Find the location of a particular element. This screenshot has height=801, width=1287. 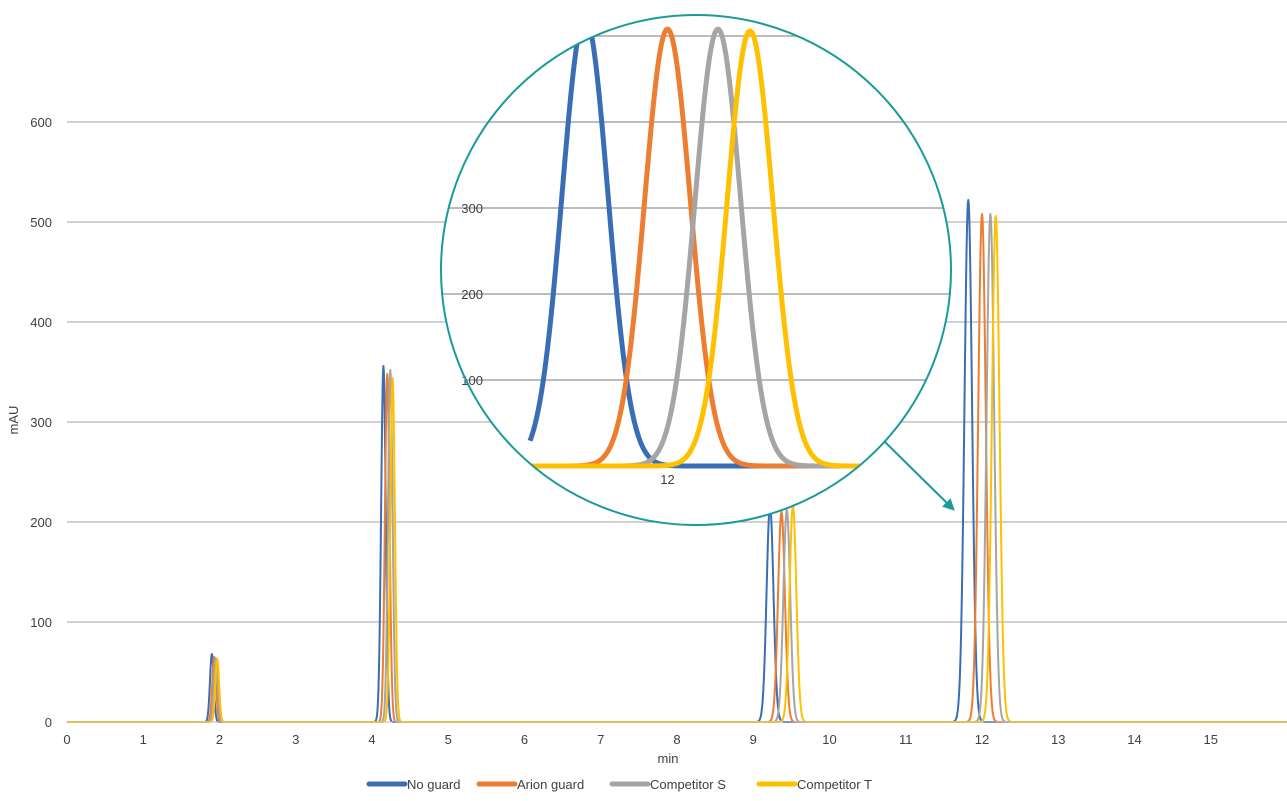

x-tick-label: 15 is located at coordinates (1211, 739).